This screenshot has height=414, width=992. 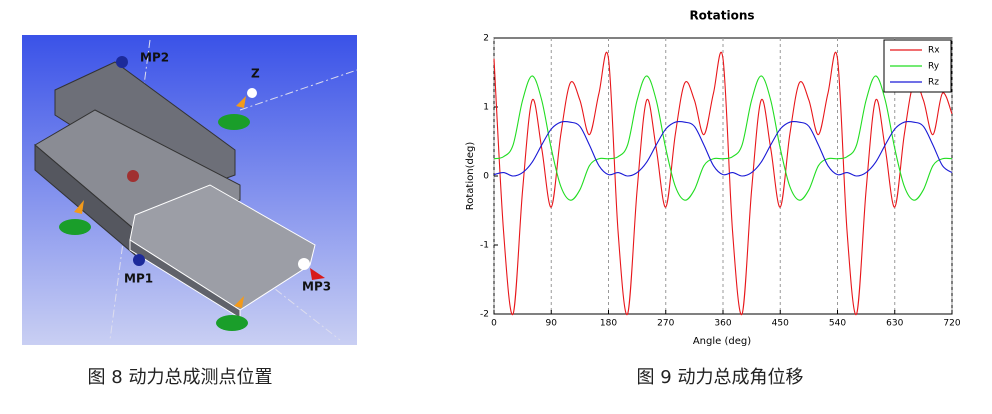 What do you see at coordinates (721, 16) in the screenshot?
I see `chart-title: Rotations` at bounding box center [721, 16].